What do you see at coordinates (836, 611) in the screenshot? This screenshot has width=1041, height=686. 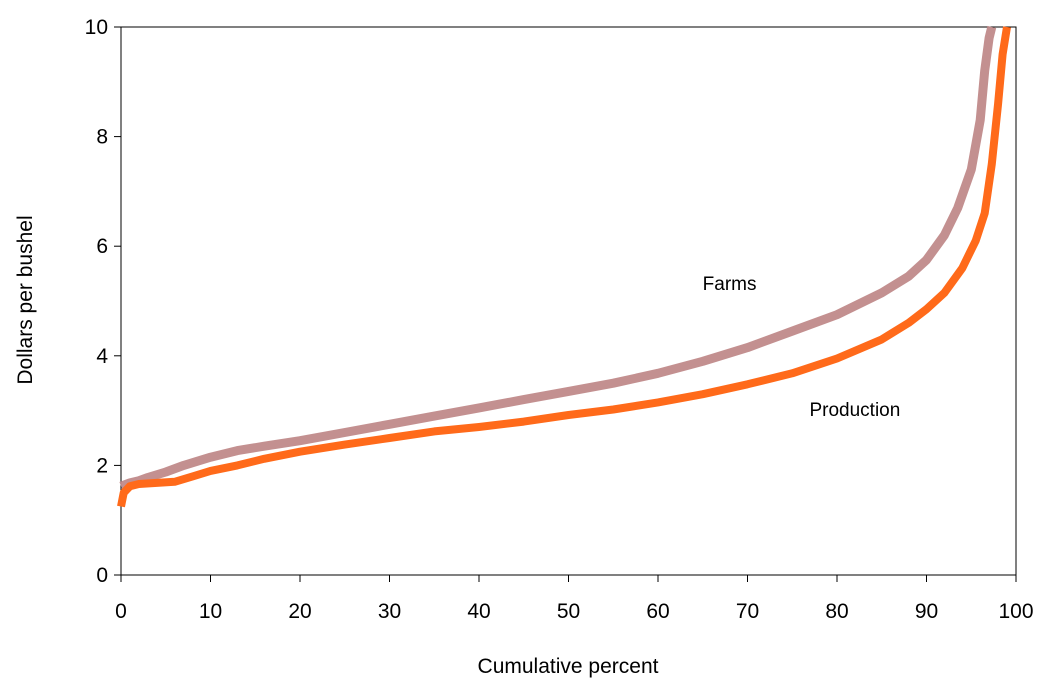 I see `x-tick-label: 80` at bounding box center [836, 611].